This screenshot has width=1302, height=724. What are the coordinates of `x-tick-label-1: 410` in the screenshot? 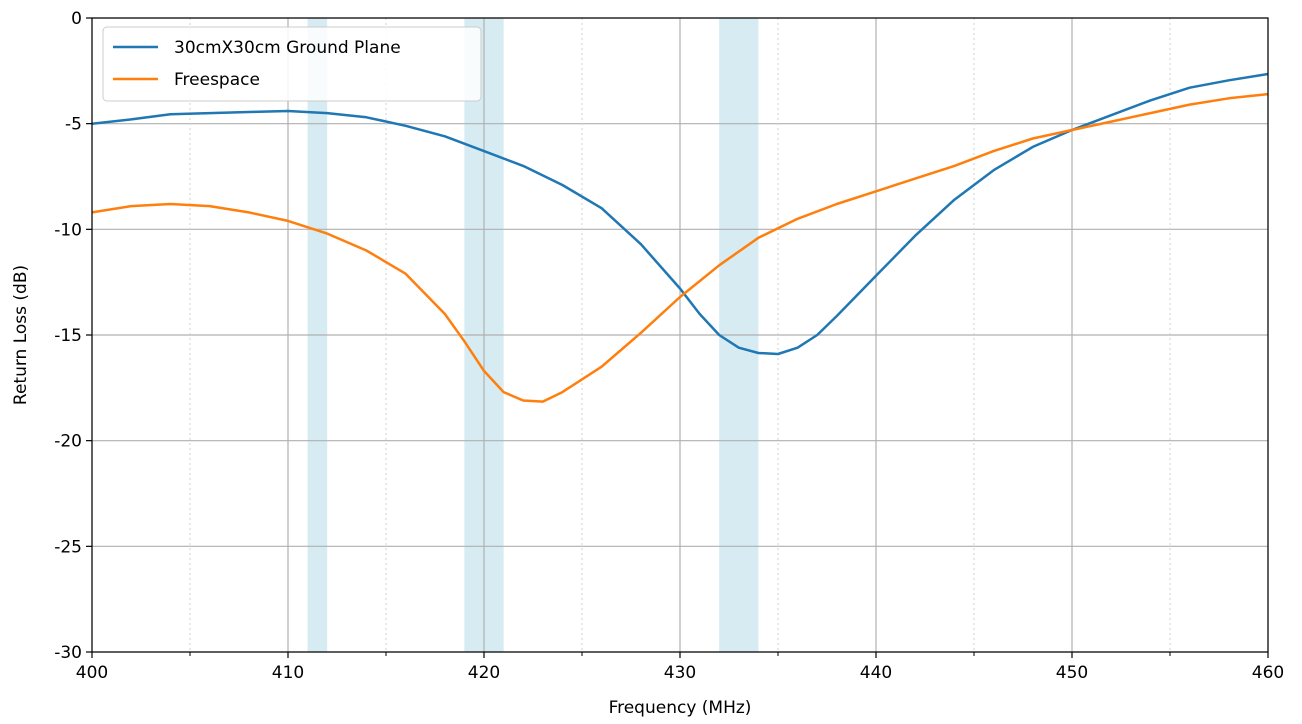 It's located at (288, 673).